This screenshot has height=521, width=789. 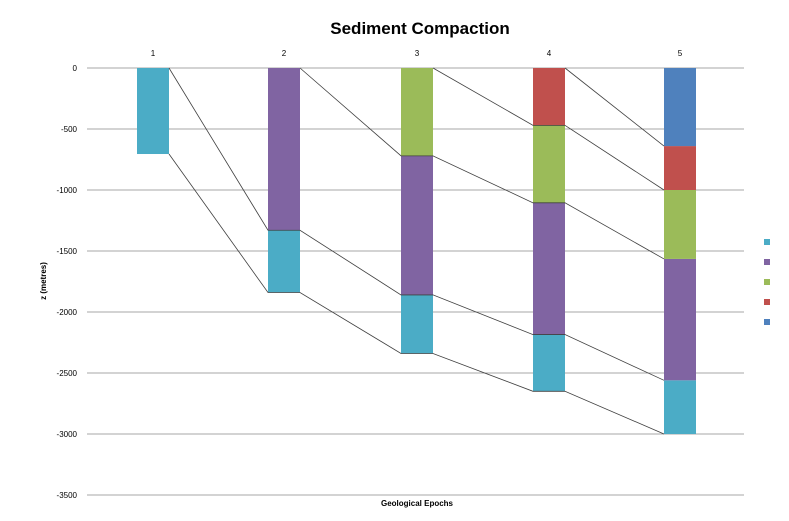 What do you see at coordinates (67, 434) in the screenshot?
I see `y-tick-label: -3000` at bounding box center [67, 434].